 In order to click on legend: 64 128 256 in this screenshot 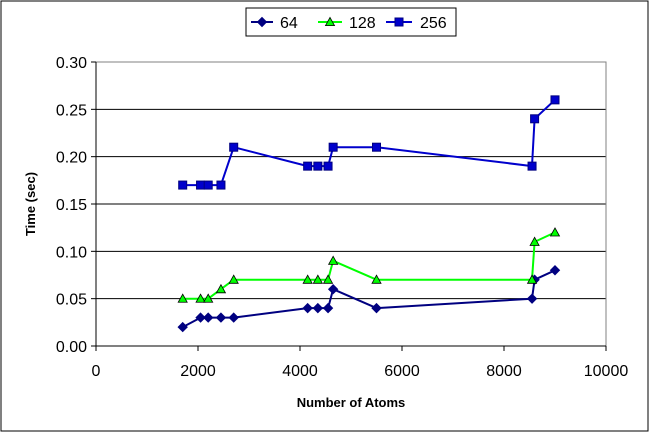, I will do `click(351, 22)`.